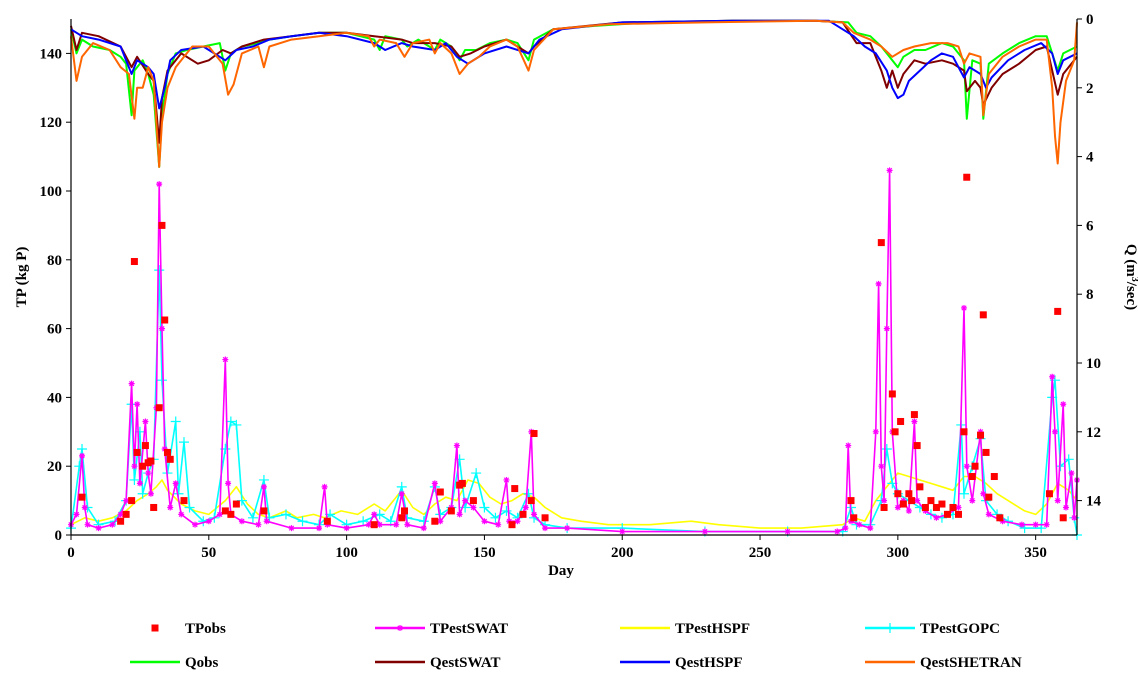  What do you see at coordinates (1090, 226) in the screenshot?
I see `y2-tick-label: 6` at bounding box center [1090, 226].